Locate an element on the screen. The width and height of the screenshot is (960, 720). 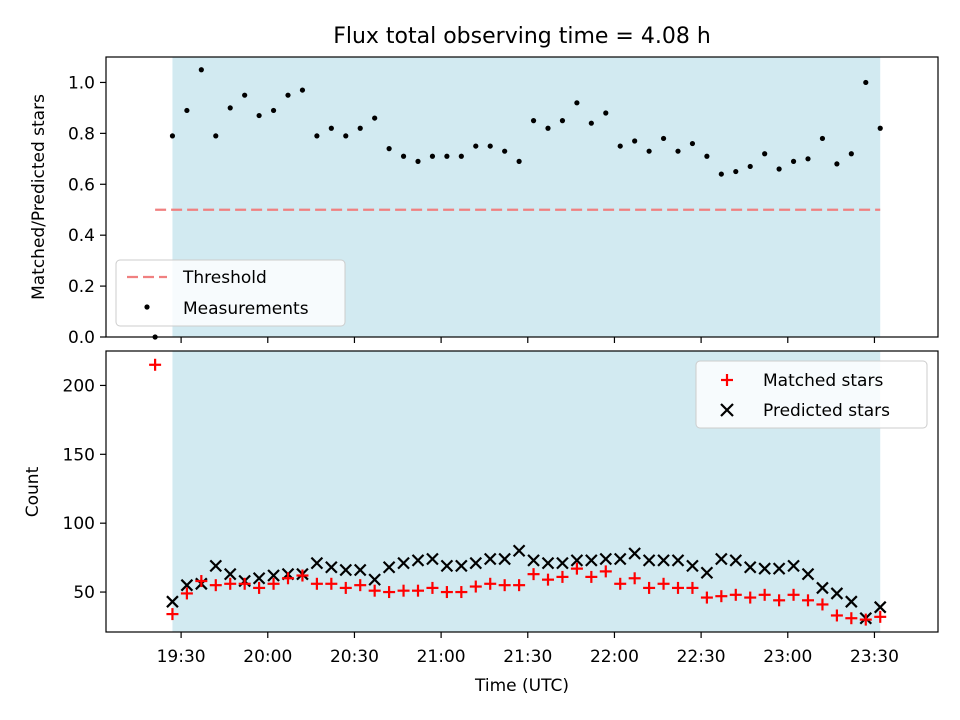
legend-measurements-label: Measurements is located at coordinates (246, 309).